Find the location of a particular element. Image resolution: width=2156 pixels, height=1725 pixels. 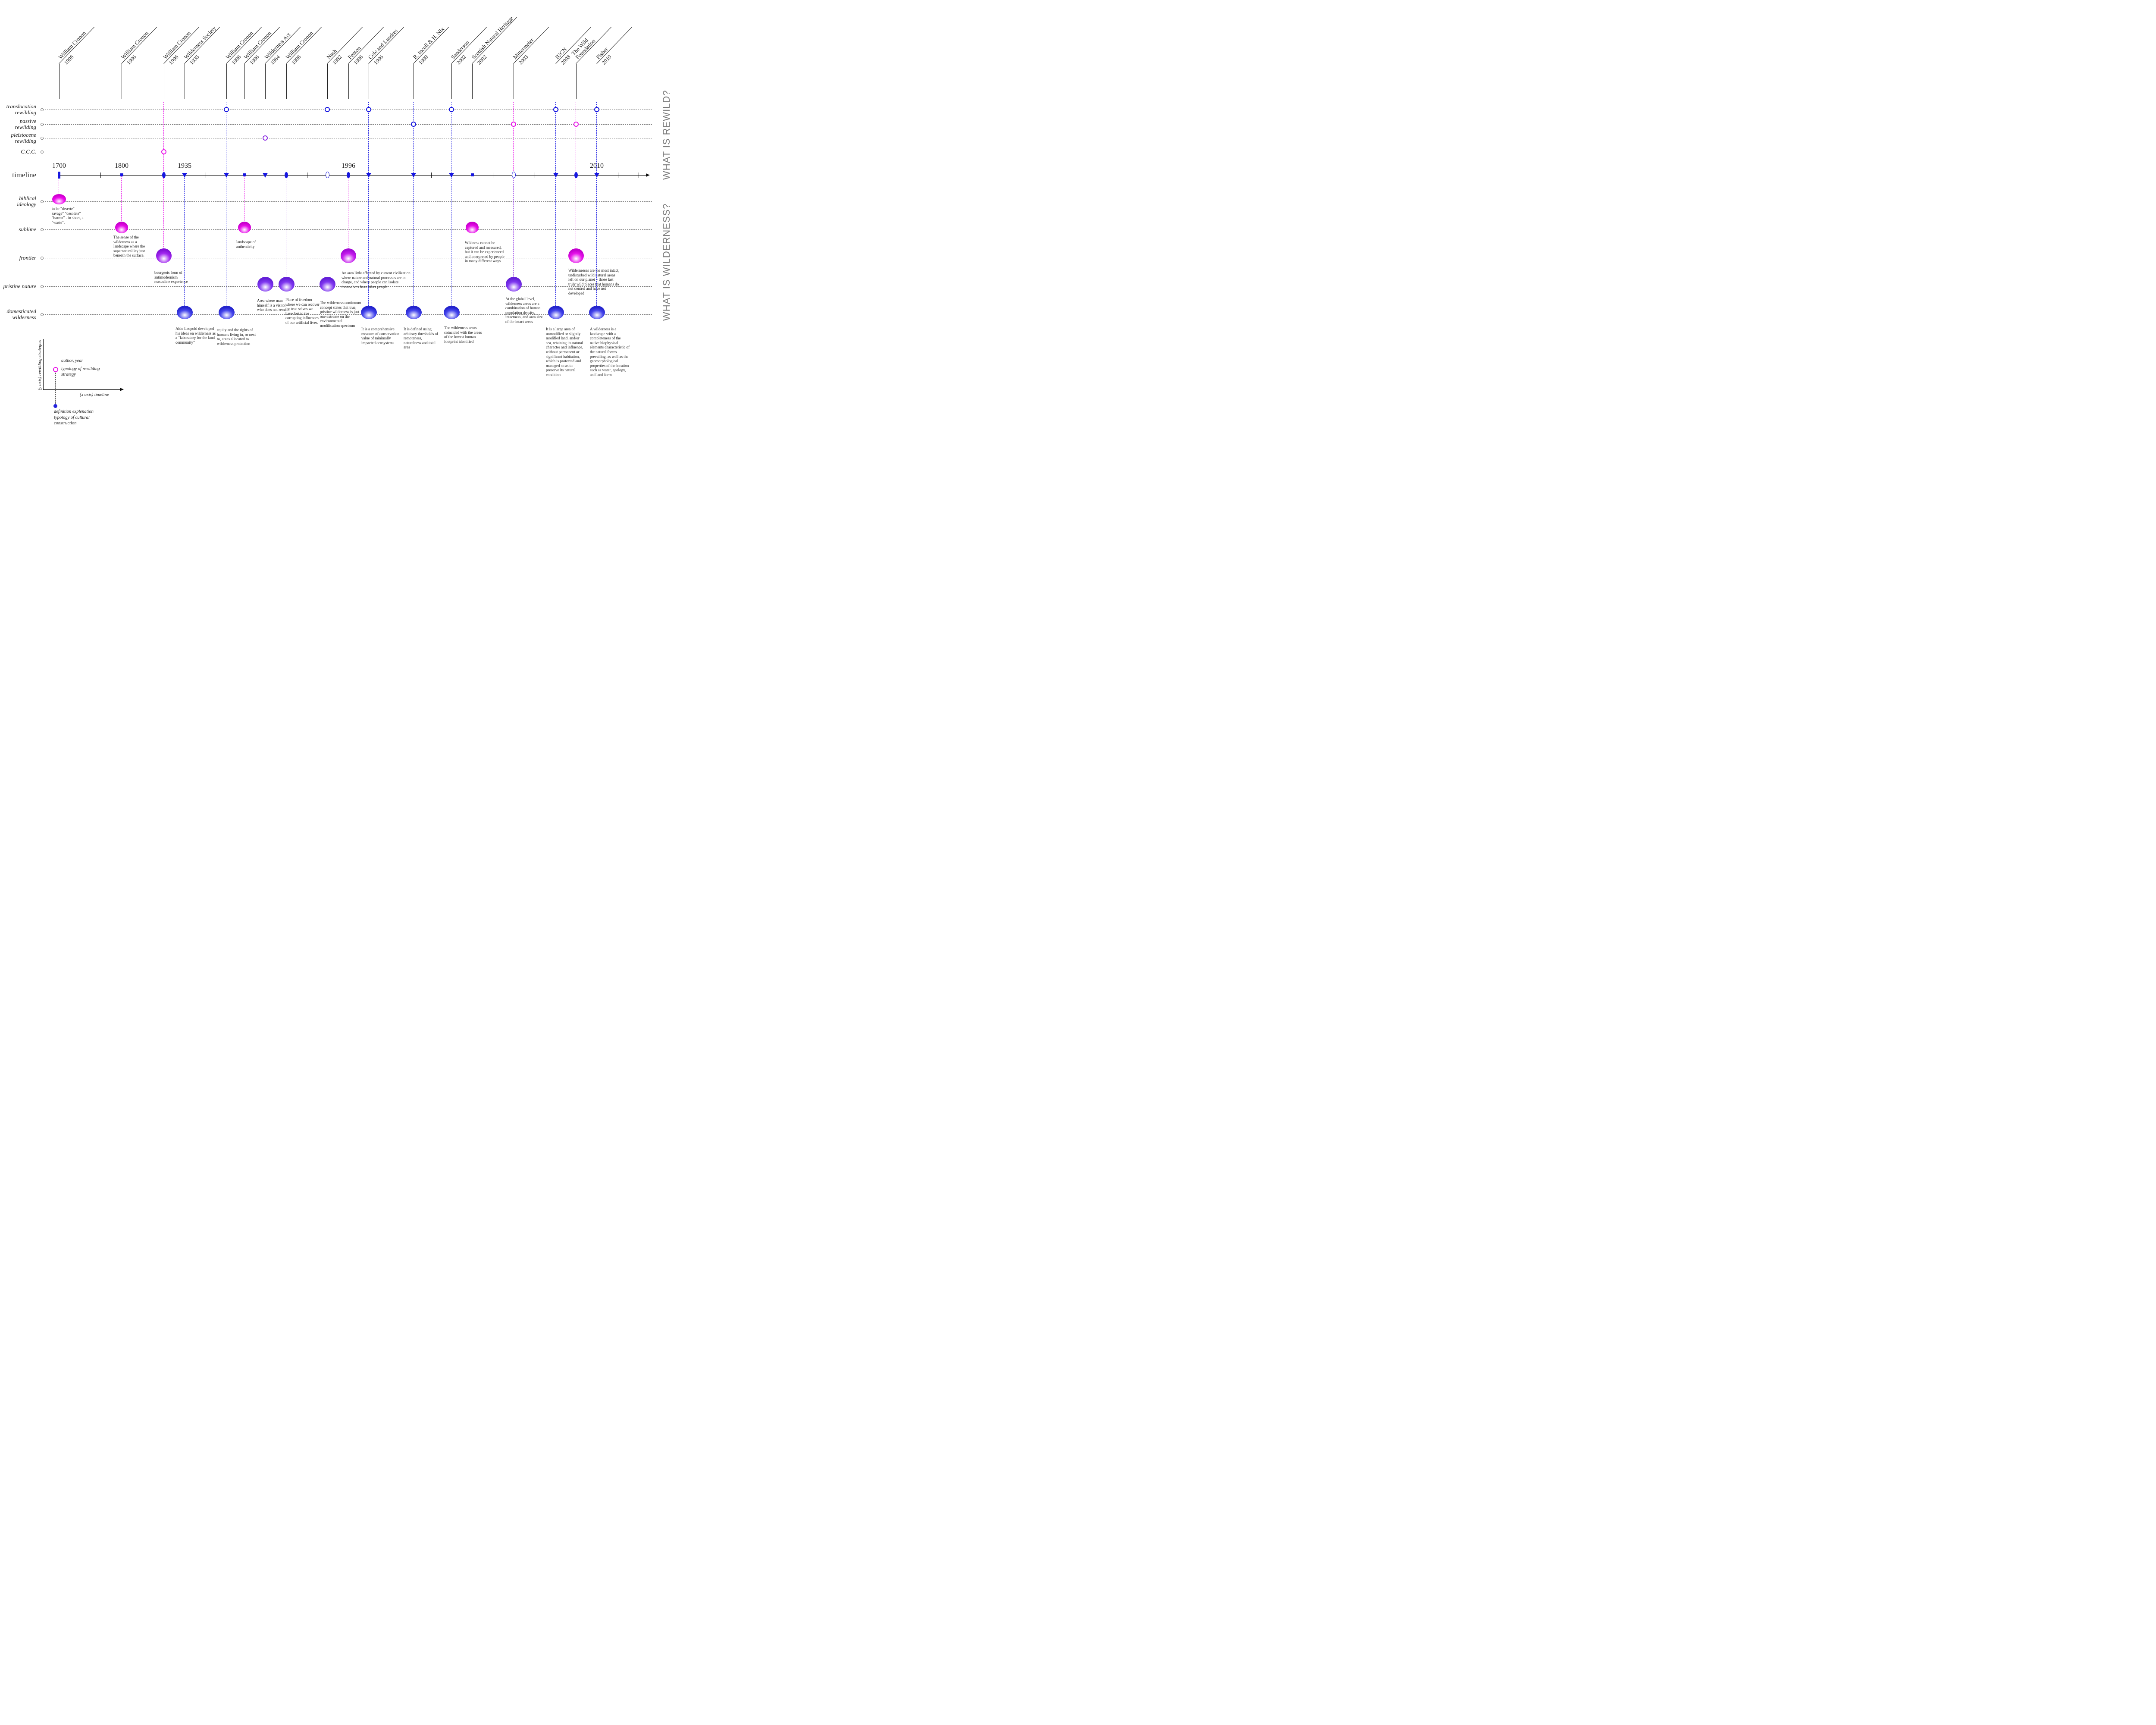

event-author-label: Scottish Natural Heritage is located at coordinates (492, 37).